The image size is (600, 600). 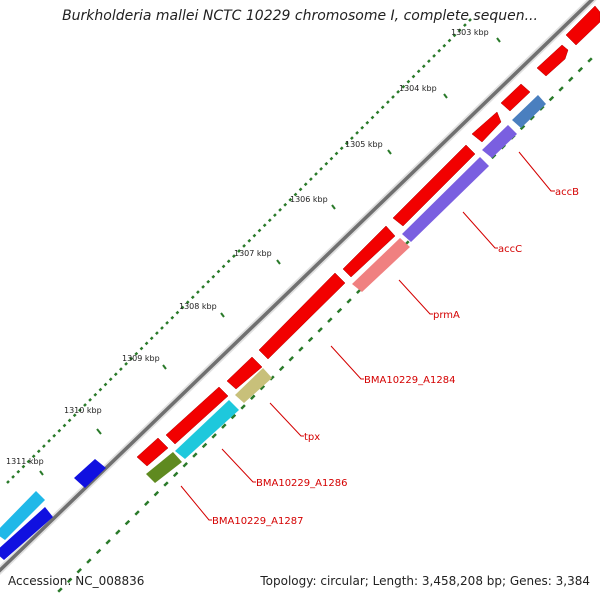 What do you see at coordinates (418, 88) in the screenshot?
I see `tick-label-1304: 1304 kbp` at bounding box center [418, 88].